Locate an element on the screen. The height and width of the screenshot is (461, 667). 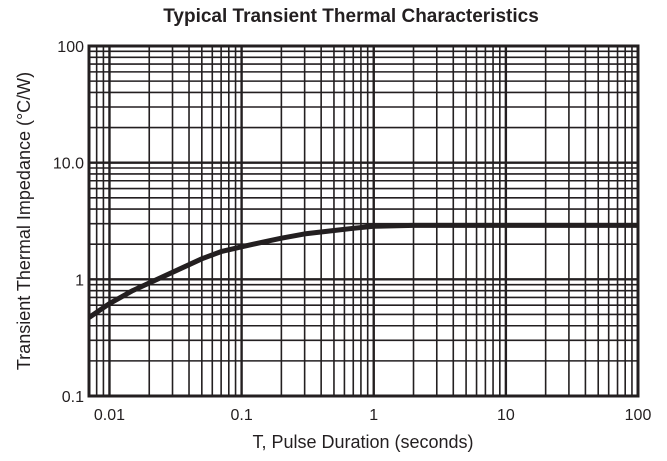
y-tick-label: 0.1 is located at coordinates (73, 397).